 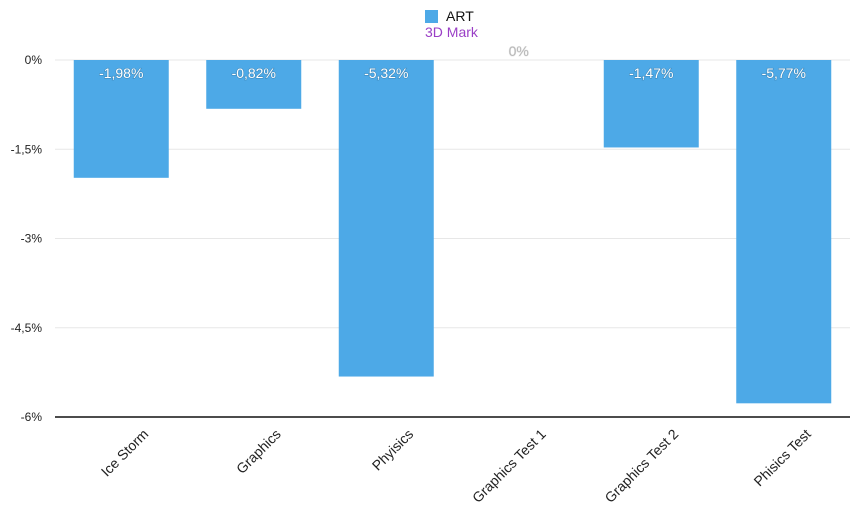 What do you see at coordinates (121, 73) in the screenshot?
I see `bar-data-label: -1,98%` at bounding box center [121, 73].